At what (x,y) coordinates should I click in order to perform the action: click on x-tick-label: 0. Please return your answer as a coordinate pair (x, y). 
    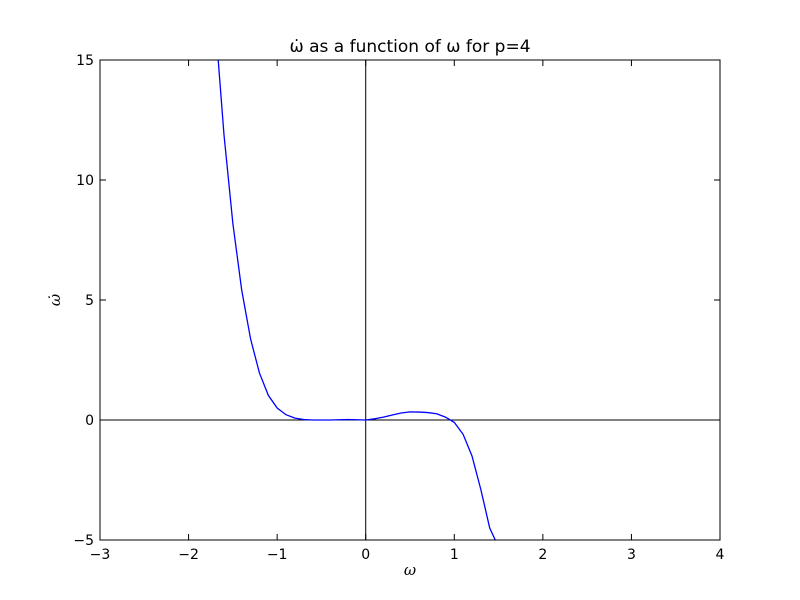
    Looking at the image, I should click on (365, 555).